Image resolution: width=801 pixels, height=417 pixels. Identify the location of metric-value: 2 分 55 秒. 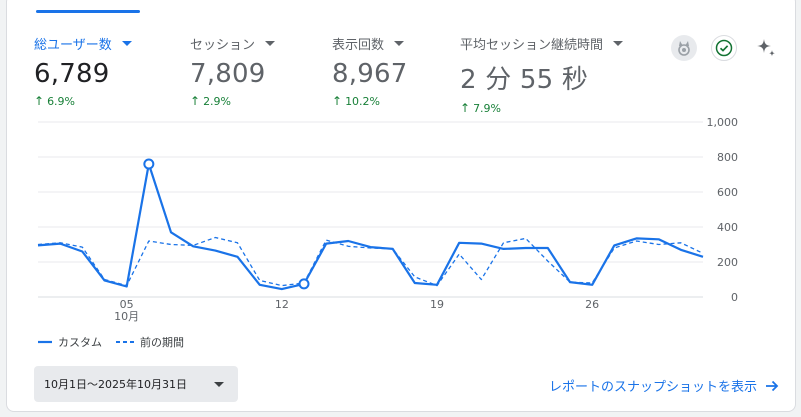
(524, 80).